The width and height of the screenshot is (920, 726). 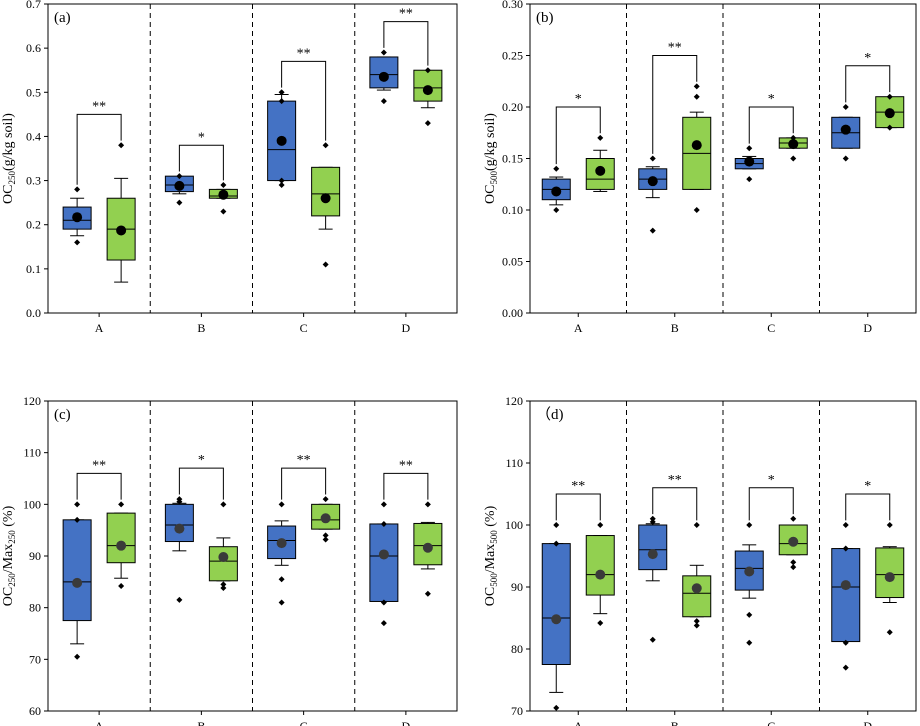 I want to click on y-tick-label: 0.15, so click(x=512, y=159).